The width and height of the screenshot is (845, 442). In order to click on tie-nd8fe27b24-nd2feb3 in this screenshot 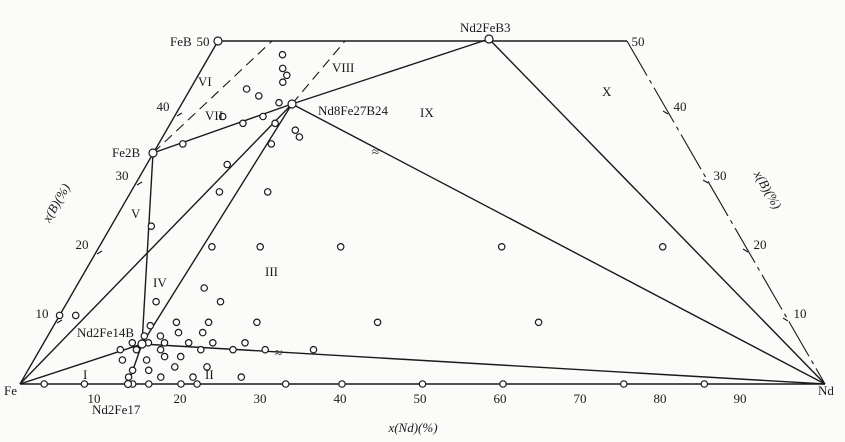, I will do `click(390, 71)`.